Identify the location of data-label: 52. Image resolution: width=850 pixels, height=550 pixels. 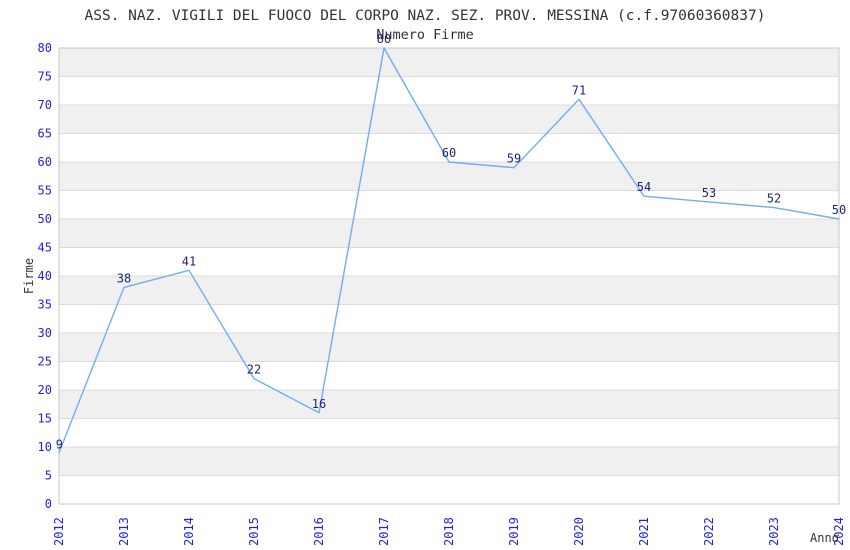
(774, 199).